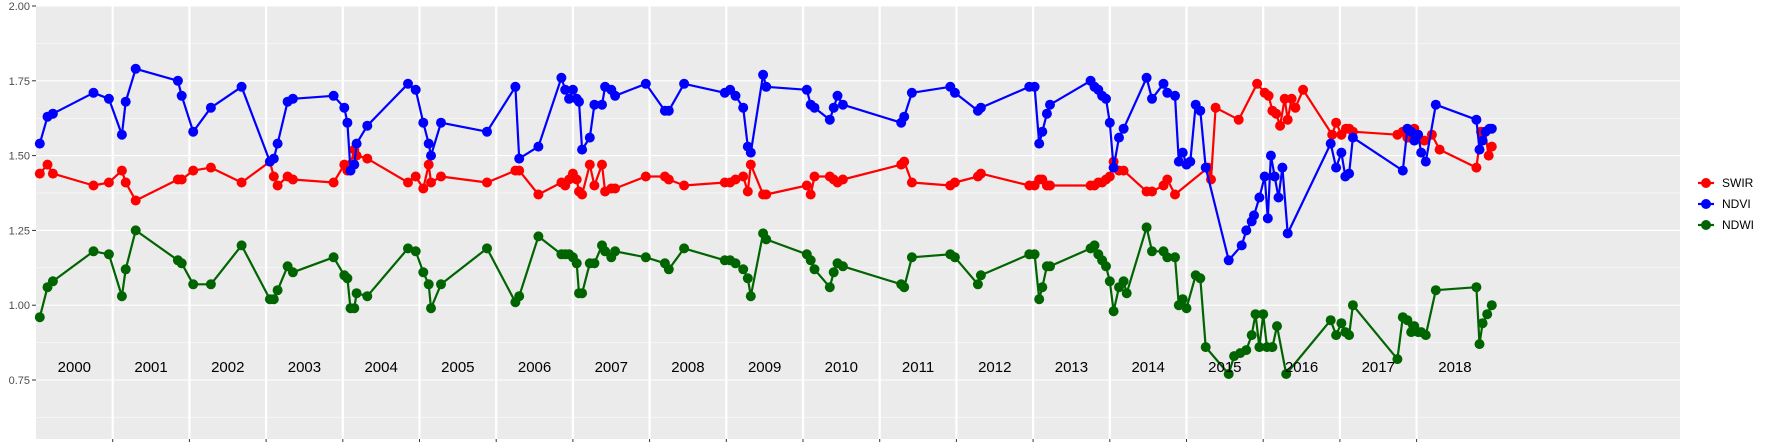 The width and height of the screenshot is (1773, 447). Describe the element at coordinates (1736, 204) in the screenshot. I see `legend-label-ndvi: NDVI` at that location.